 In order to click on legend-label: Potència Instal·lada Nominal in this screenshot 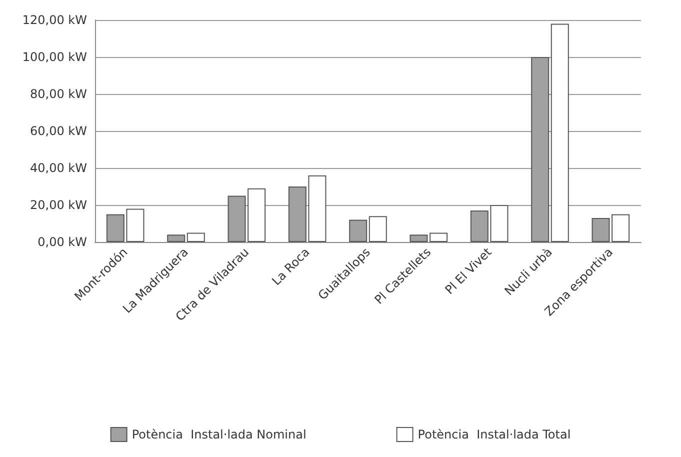, I will do `click(219, 435)`.